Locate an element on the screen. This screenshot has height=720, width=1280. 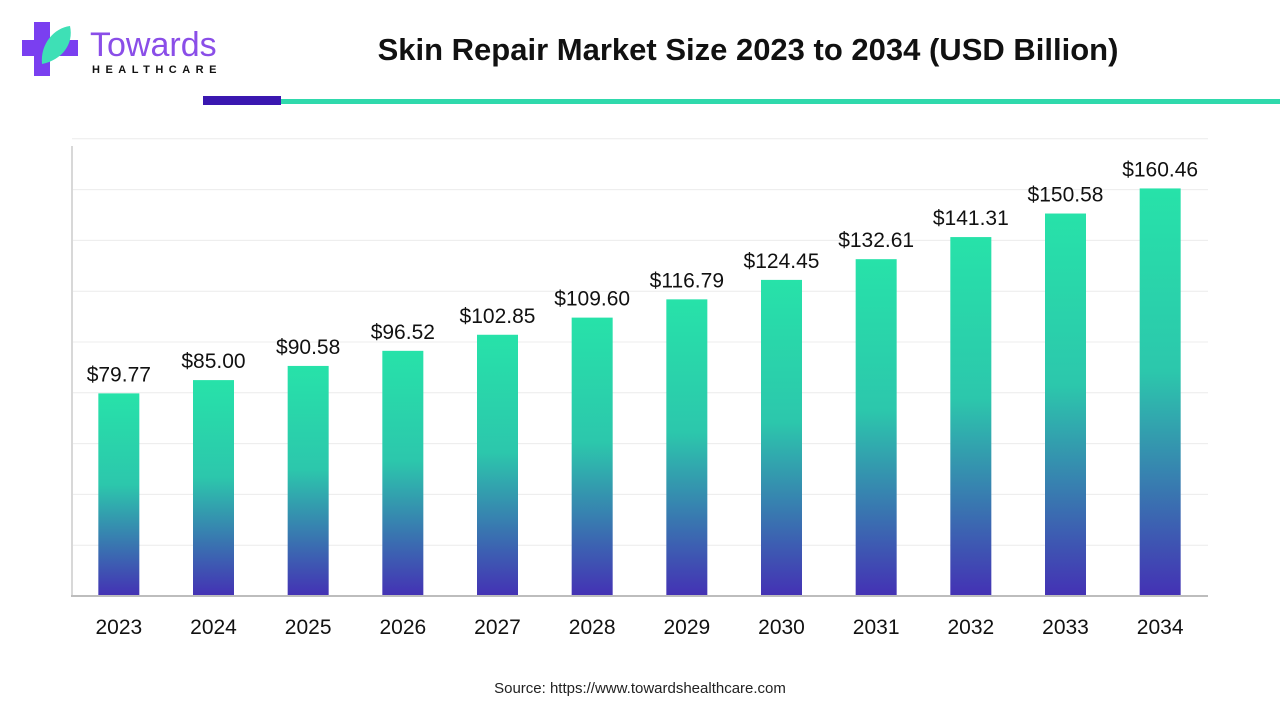
x-tick-label: 2034 is located at coordinates (1160, 627).